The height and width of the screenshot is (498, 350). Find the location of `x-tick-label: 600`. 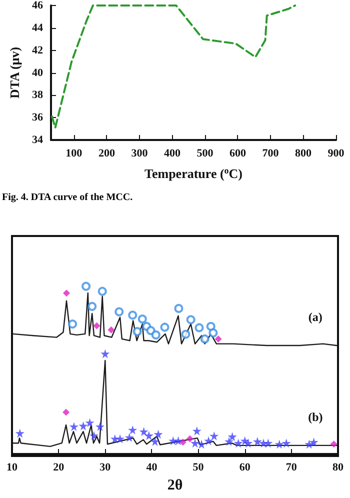

x-tick-label: 600 is located at coordinates (237, 154).